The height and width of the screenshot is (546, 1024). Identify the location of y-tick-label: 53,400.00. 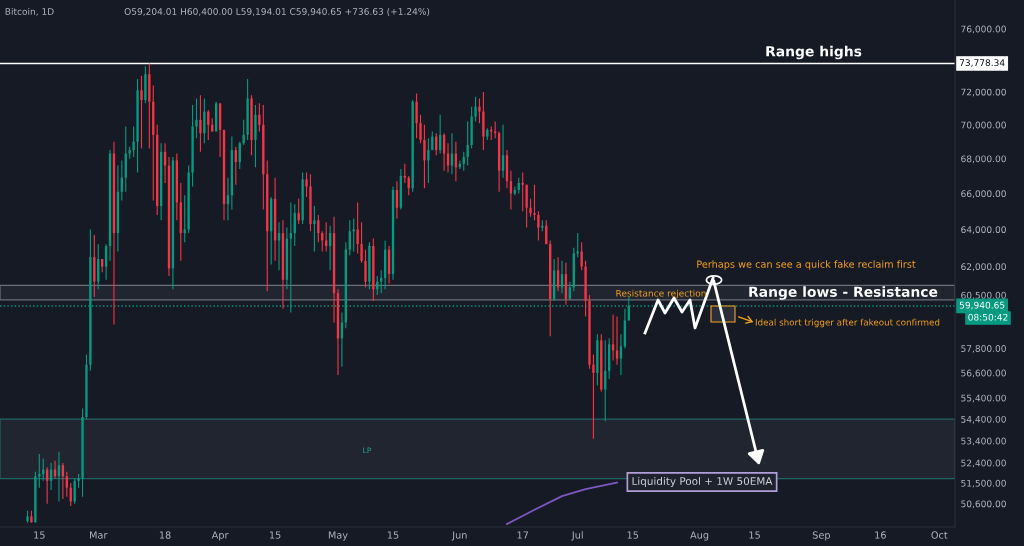
(983, 441).